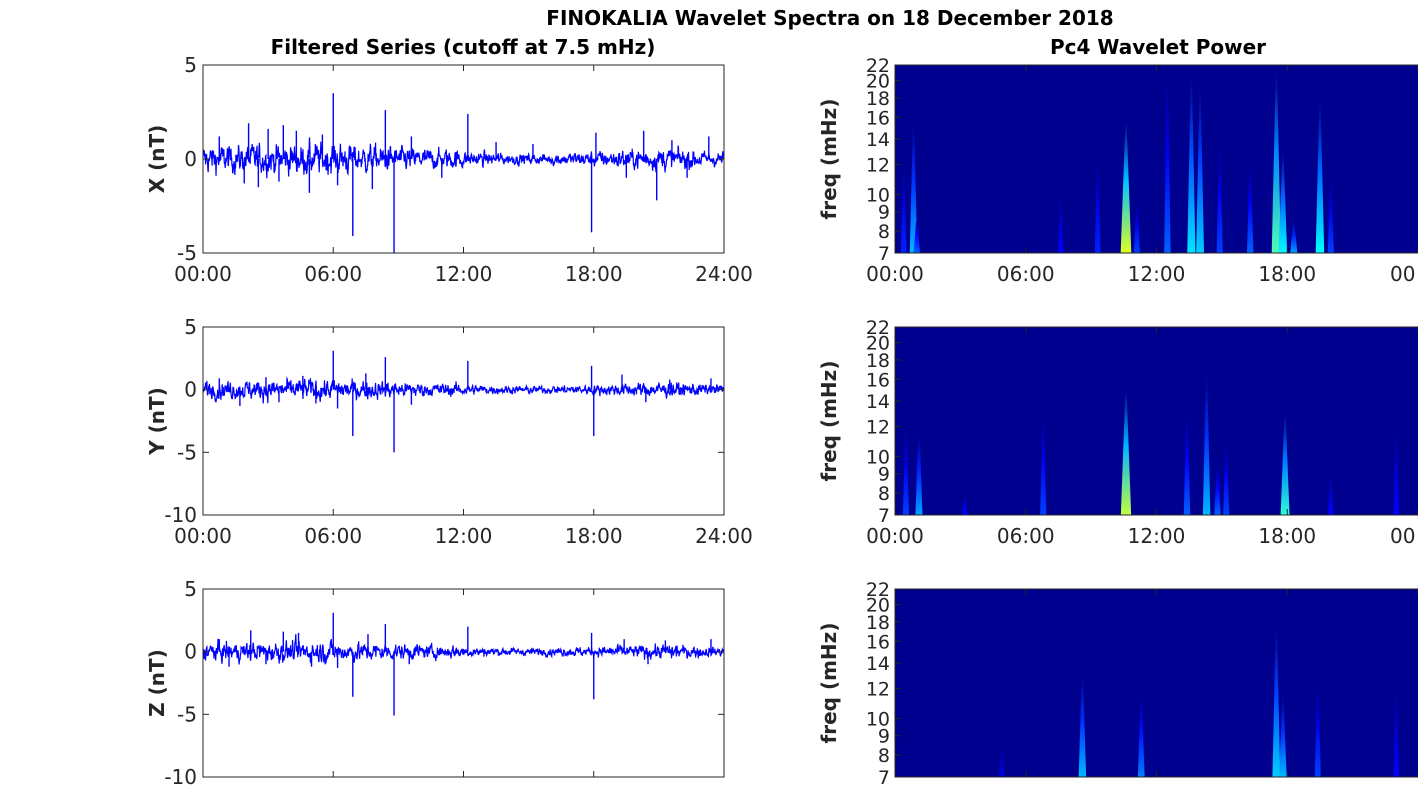  I want to click on y-axis-label: Z (nT), so click(157, 683).